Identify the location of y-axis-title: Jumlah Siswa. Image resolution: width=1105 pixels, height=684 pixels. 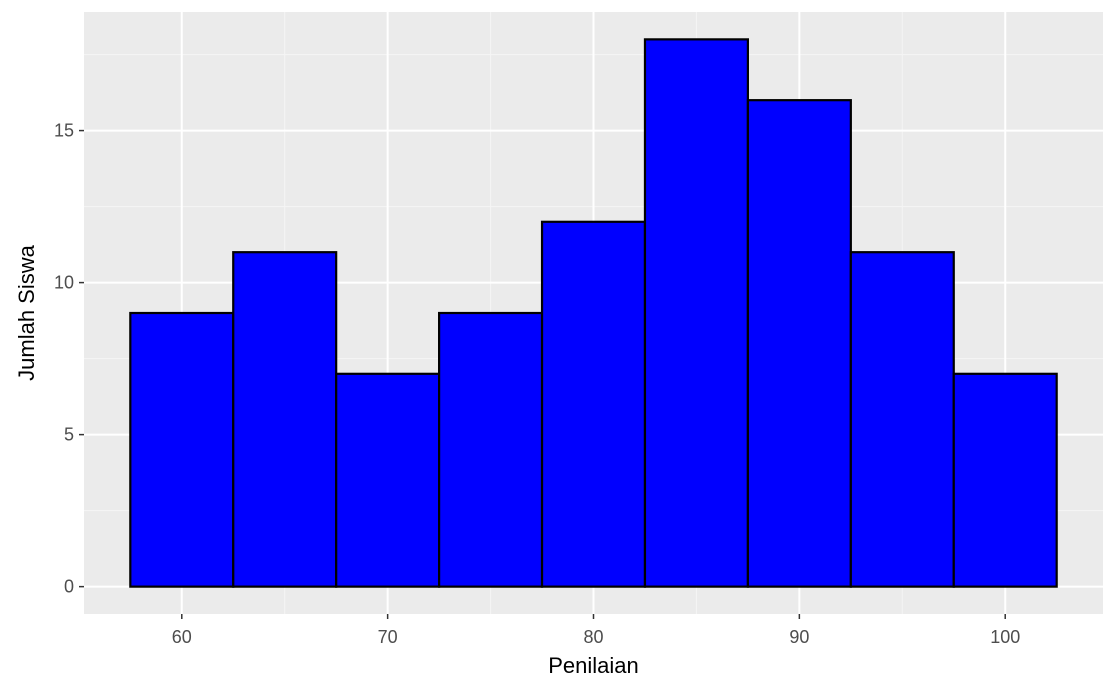
(26, 312).